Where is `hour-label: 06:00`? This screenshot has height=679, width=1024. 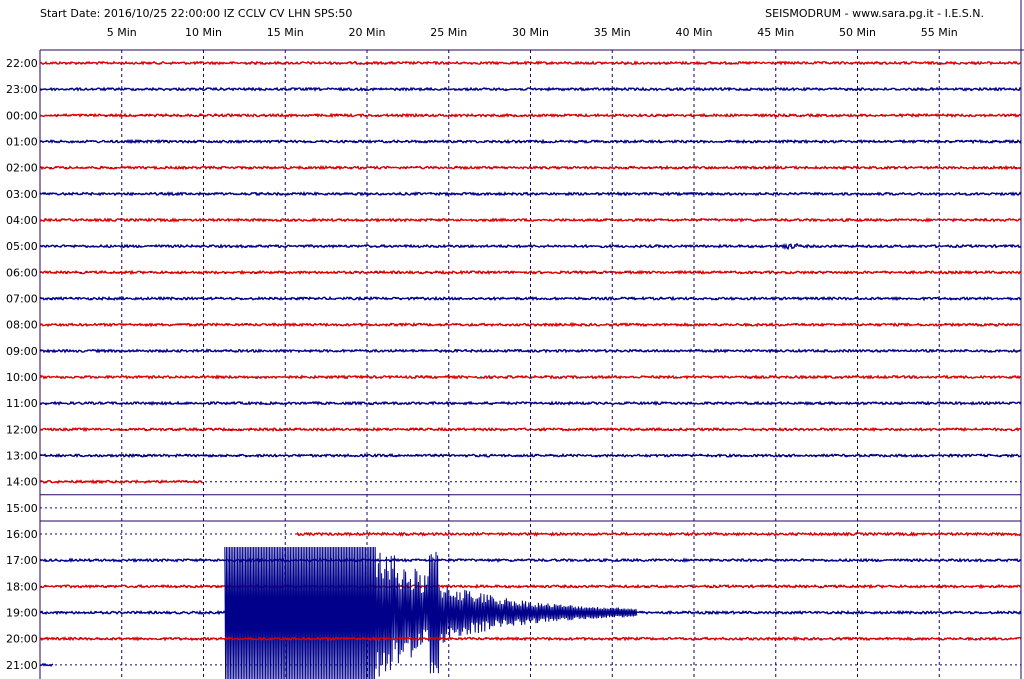 hour-label: 06:00 is located at coordinates (22, 272).